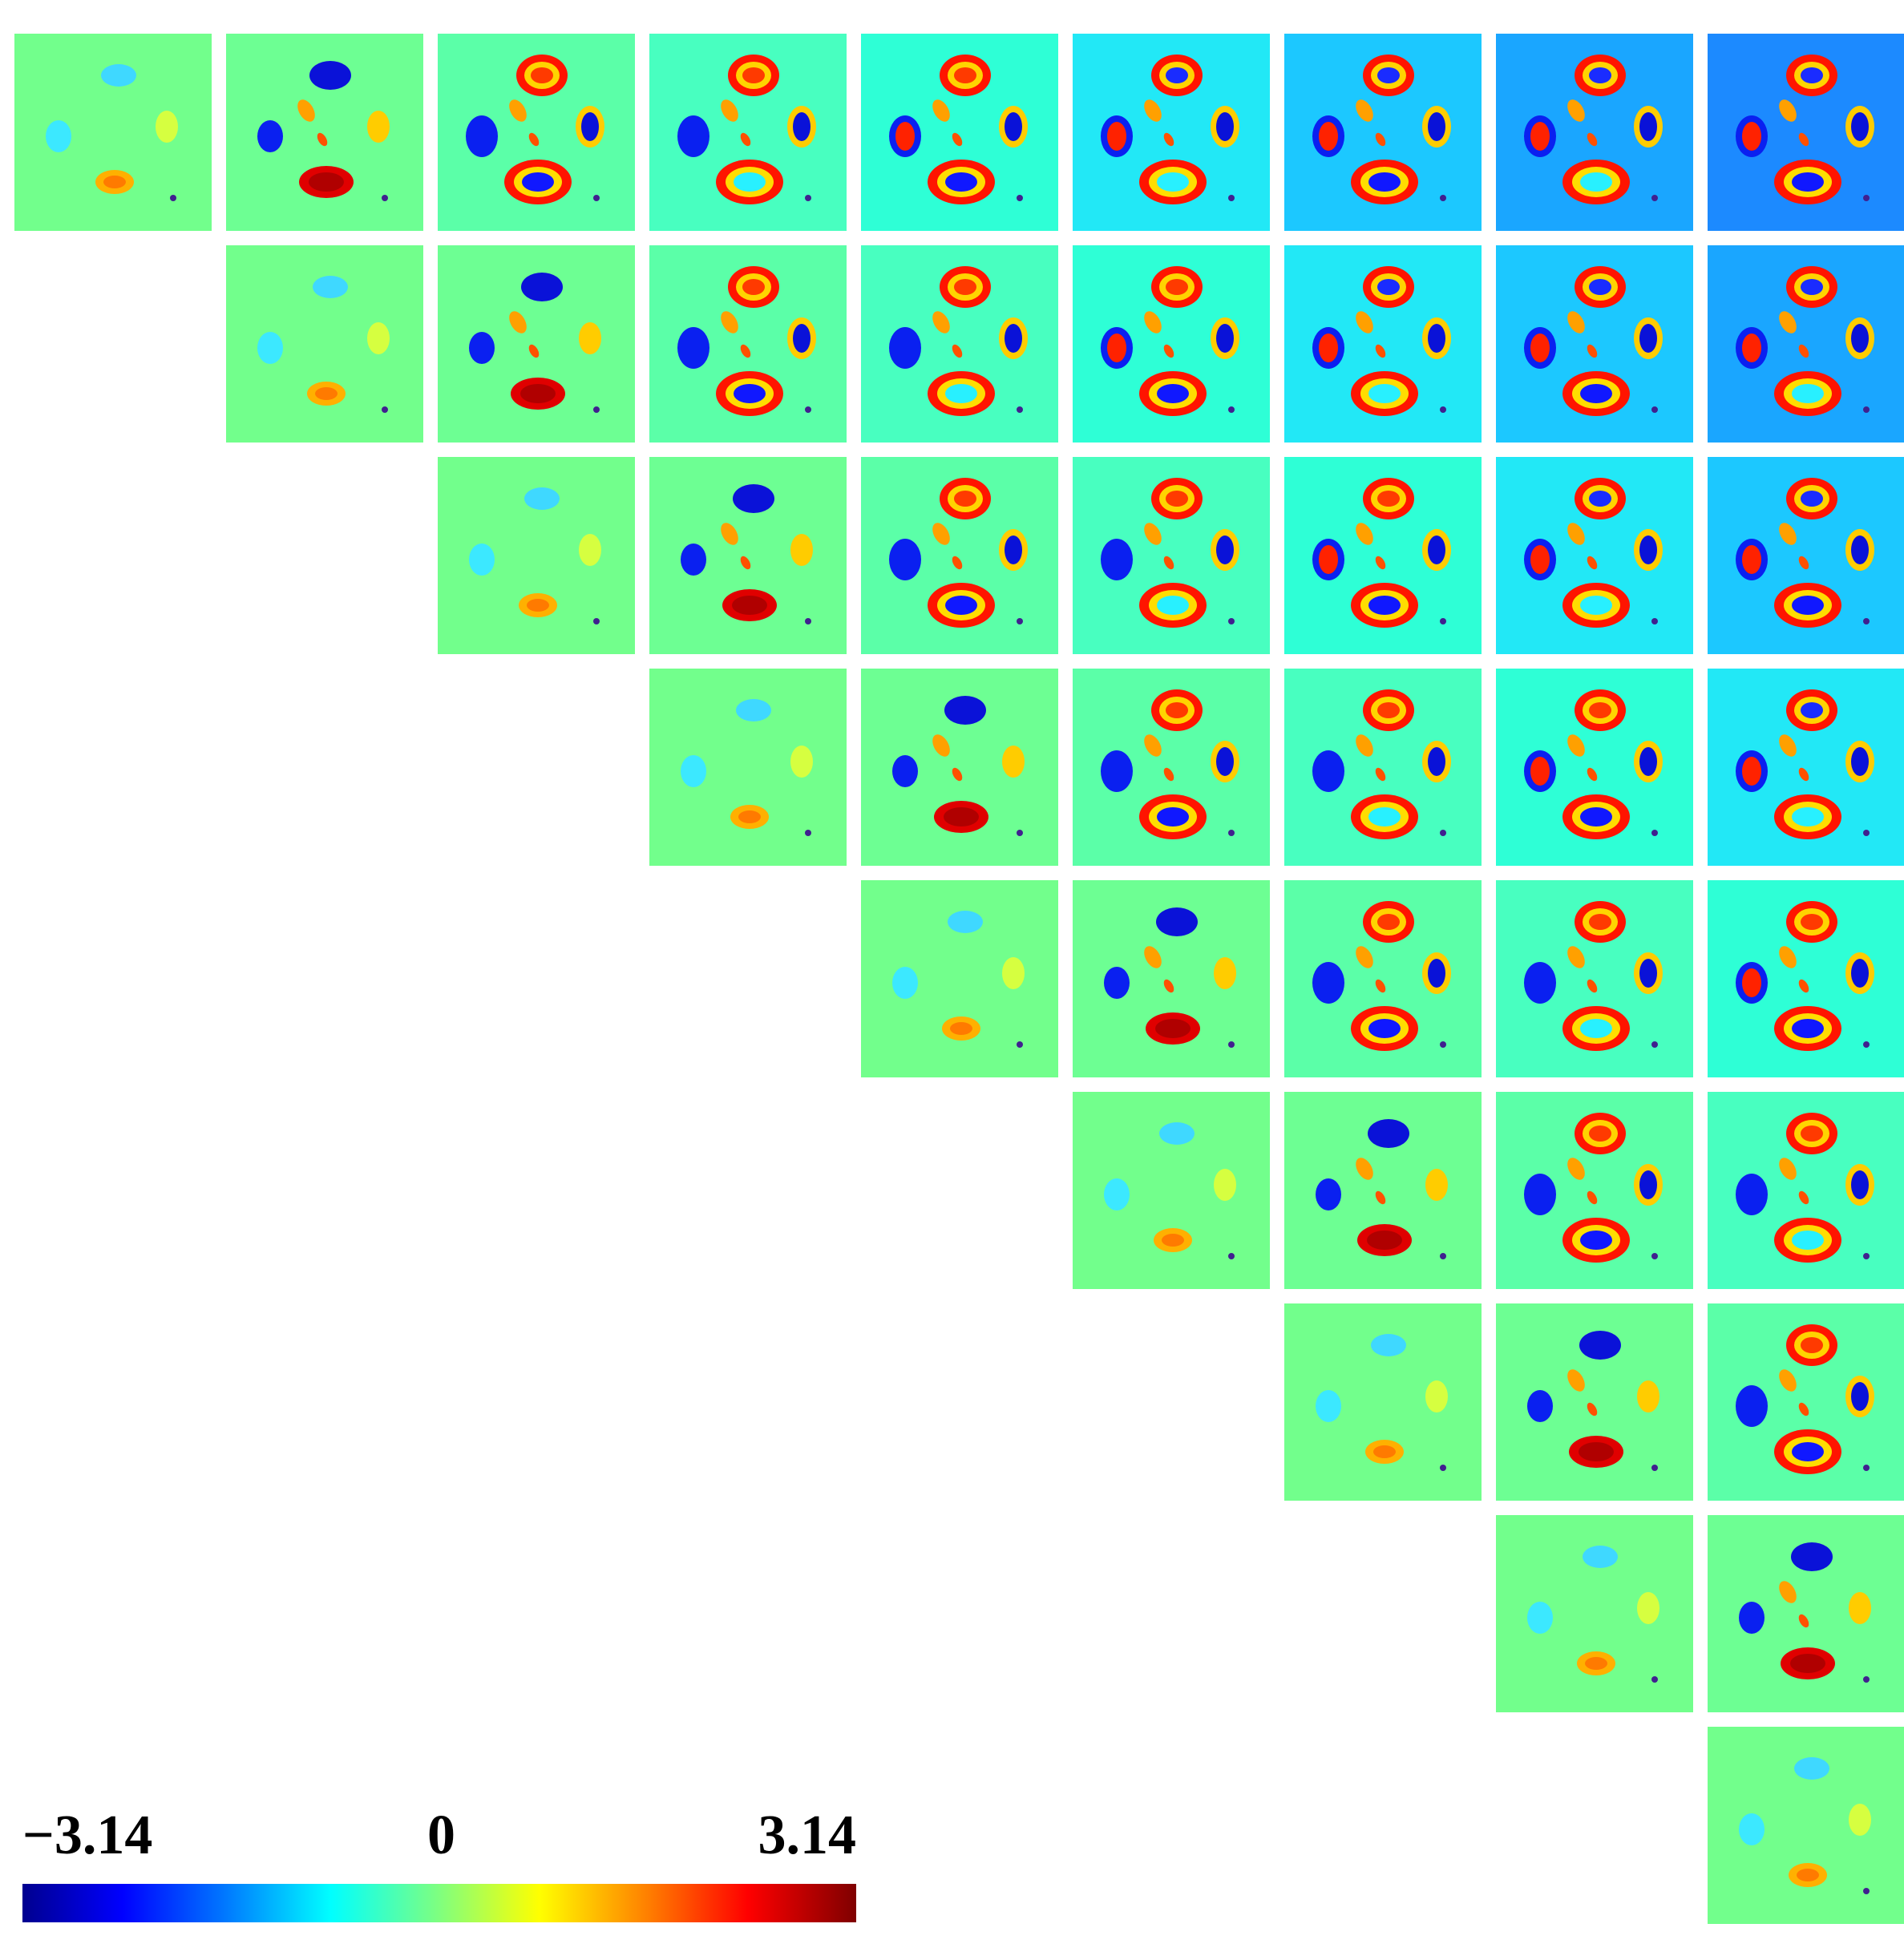 The image size is (1904, 1952). What do you see at coordinates (441, 1835) in the screenshot?
I see `colorbar-mid-label: 0` at bounding box center [441, 1835].